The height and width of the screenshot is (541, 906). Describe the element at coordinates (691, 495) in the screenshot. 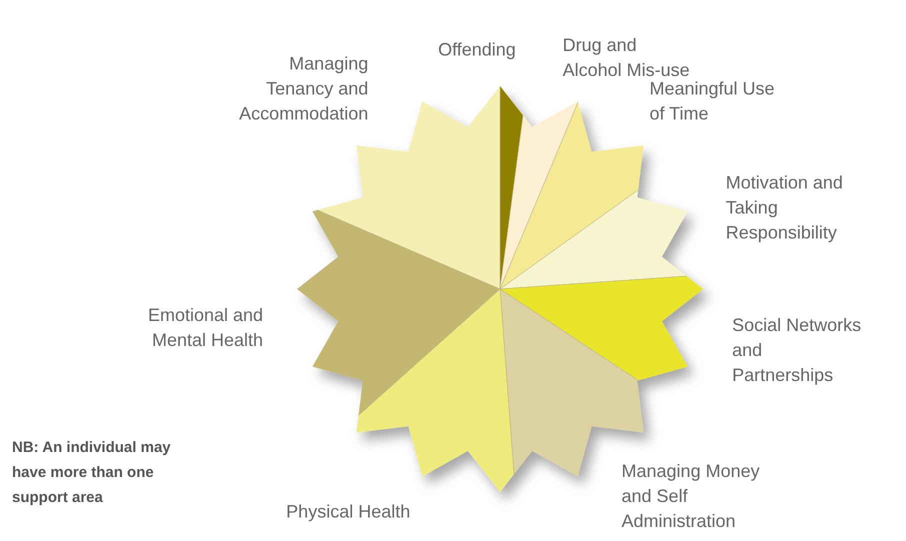

I see `slice-label: Managing Money and Self Administration` at that location.